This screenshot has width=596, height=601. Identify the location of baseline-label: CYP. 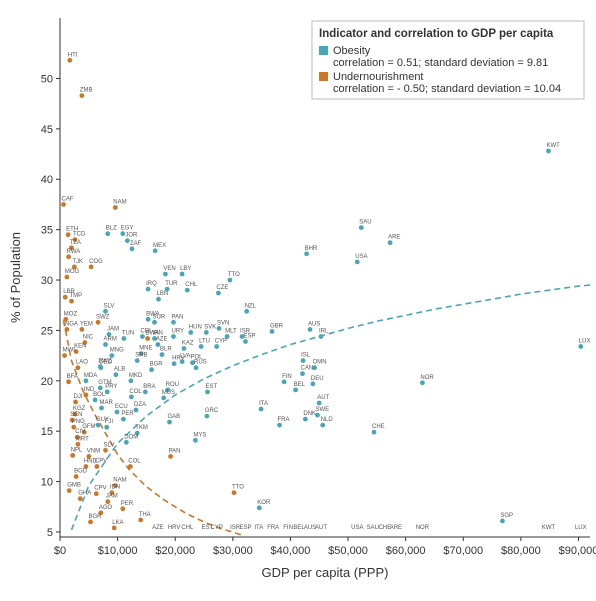
(217, 528).